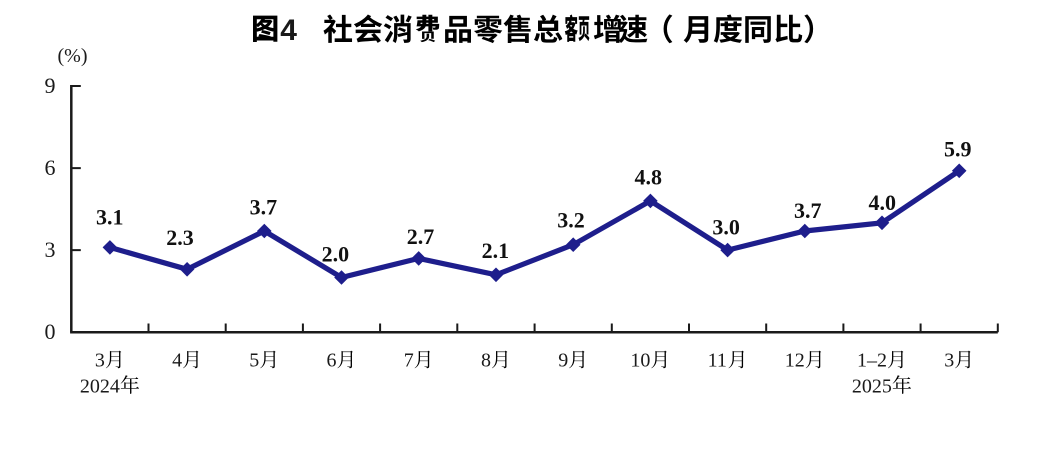 The width and height of the screenshot is (1048, 470). I want to click on svg-text: 12, so click(795, 361).